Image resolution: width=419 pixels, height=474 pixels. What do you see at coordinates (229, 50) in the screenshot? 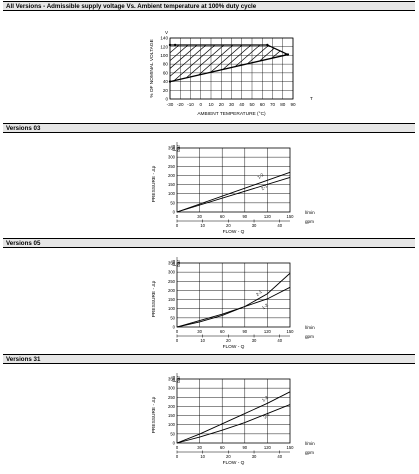
I see `series-line-upper` at bounding box center [229, 50].